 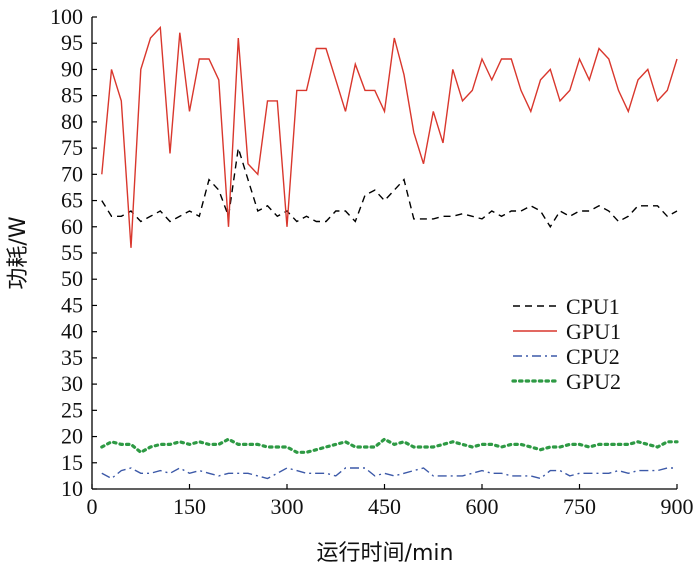 What do you see at coordinates (677, 506) in the screenshot?
I see `x-tick-label: 900` at bounding box center [677, 506].